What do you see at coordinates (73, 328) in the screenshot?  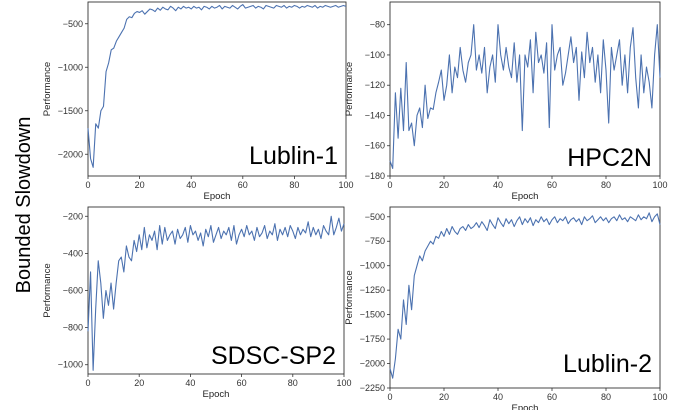 I see `y-tick-label: −800` at bounding box center [73, 328].